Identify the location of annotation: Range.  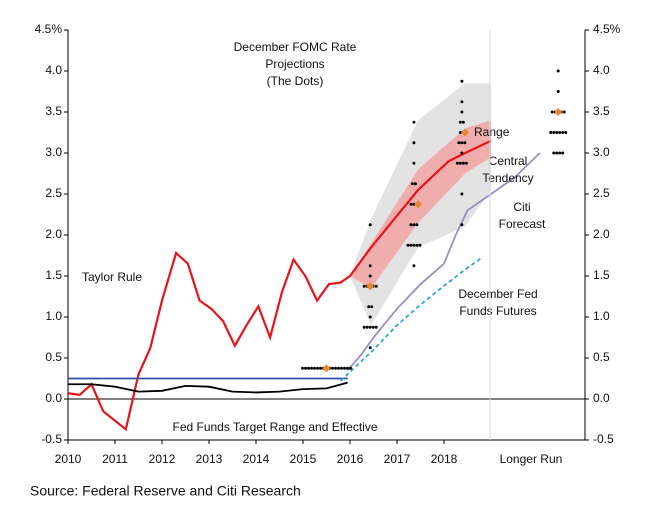
(492, 132).